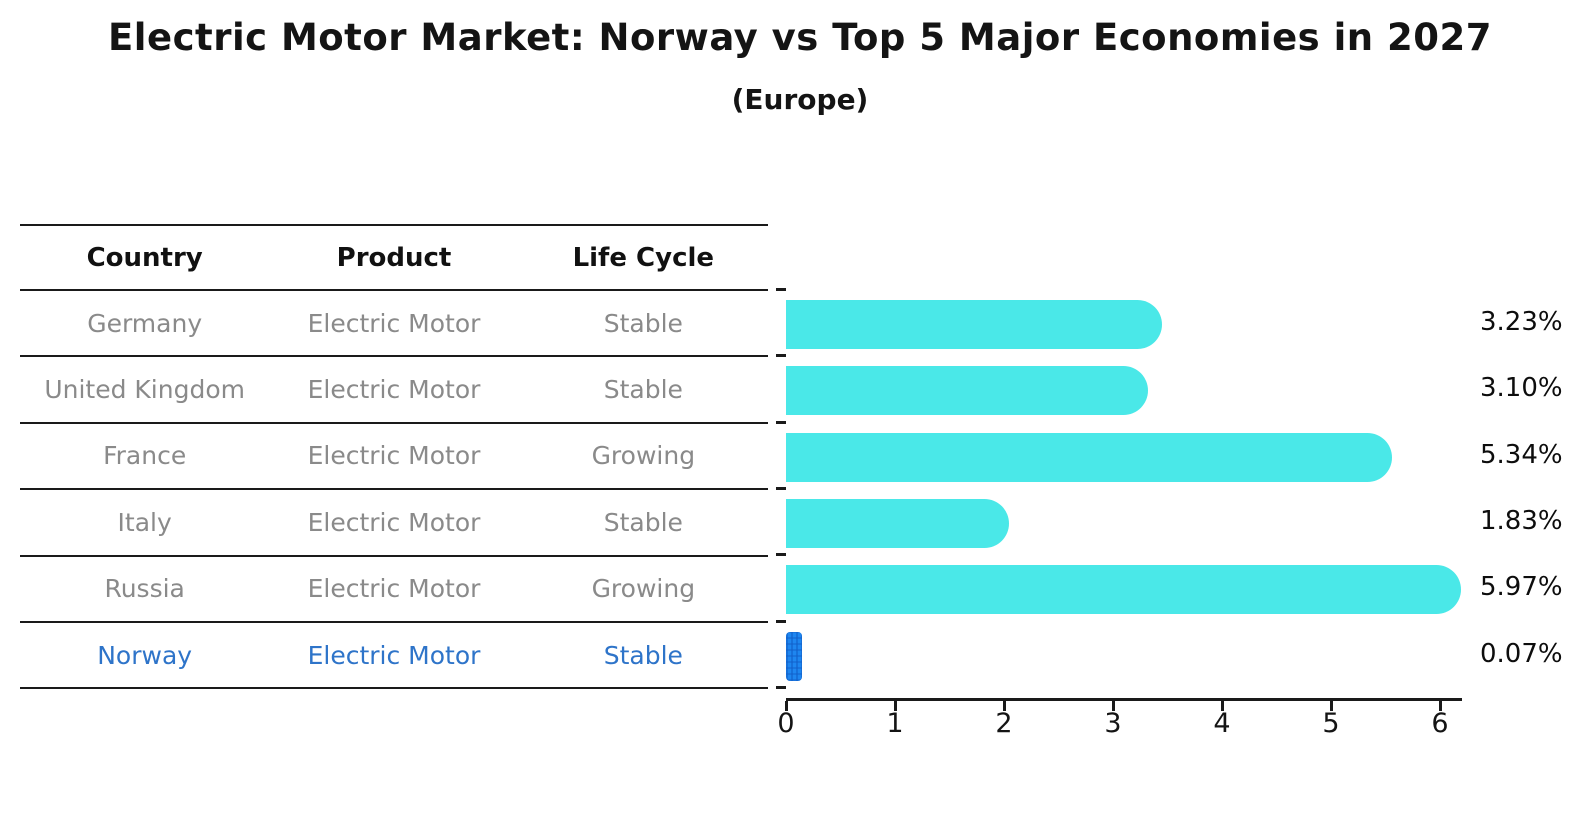 The image size is (1586, 823). Describe the element at coordinates (144, 257) in the screenshot. I see `table-header-country: Country` at that location.